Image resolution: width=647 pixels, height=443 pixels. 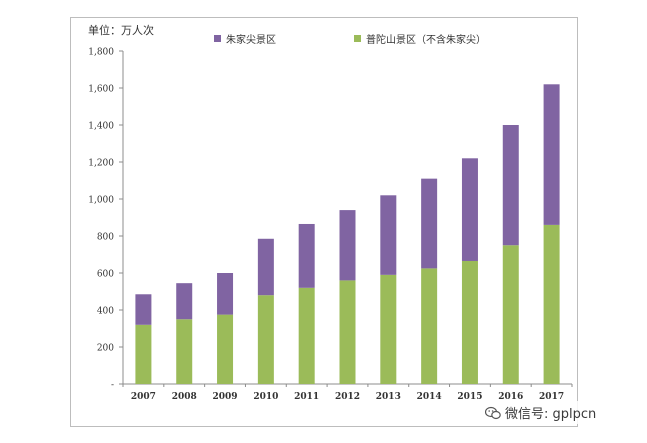 I want to click on legend-item-zhujiajian: 朱家尖景区, so click(x=245, y=38).